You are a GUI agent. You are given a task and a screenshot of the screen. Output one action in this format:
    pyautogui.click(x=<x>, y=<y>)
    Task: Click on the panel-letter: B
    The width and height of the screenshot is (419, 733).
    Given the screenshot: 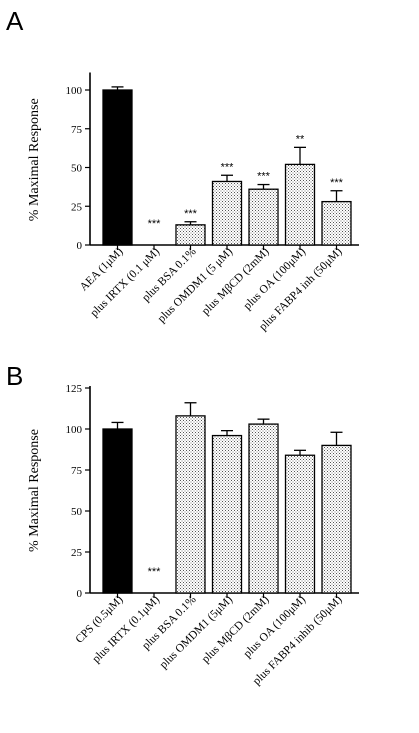 What is the action you would take?
    pyautogui.click(x=14, y=376)
    